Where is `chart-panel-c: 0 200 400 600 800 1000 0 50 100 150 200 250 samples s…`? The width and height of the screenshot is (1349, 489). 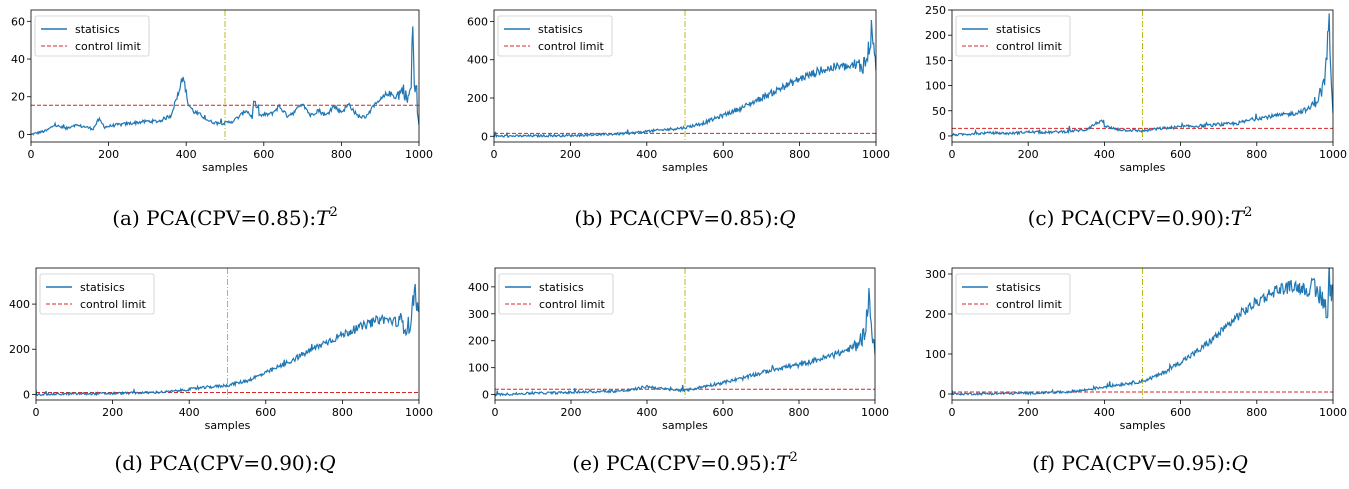
chart-panel-c: 0 200 400 600 800 1000 0 50 100 150 200 250 samples s… is located at coordinates (1136, 117).